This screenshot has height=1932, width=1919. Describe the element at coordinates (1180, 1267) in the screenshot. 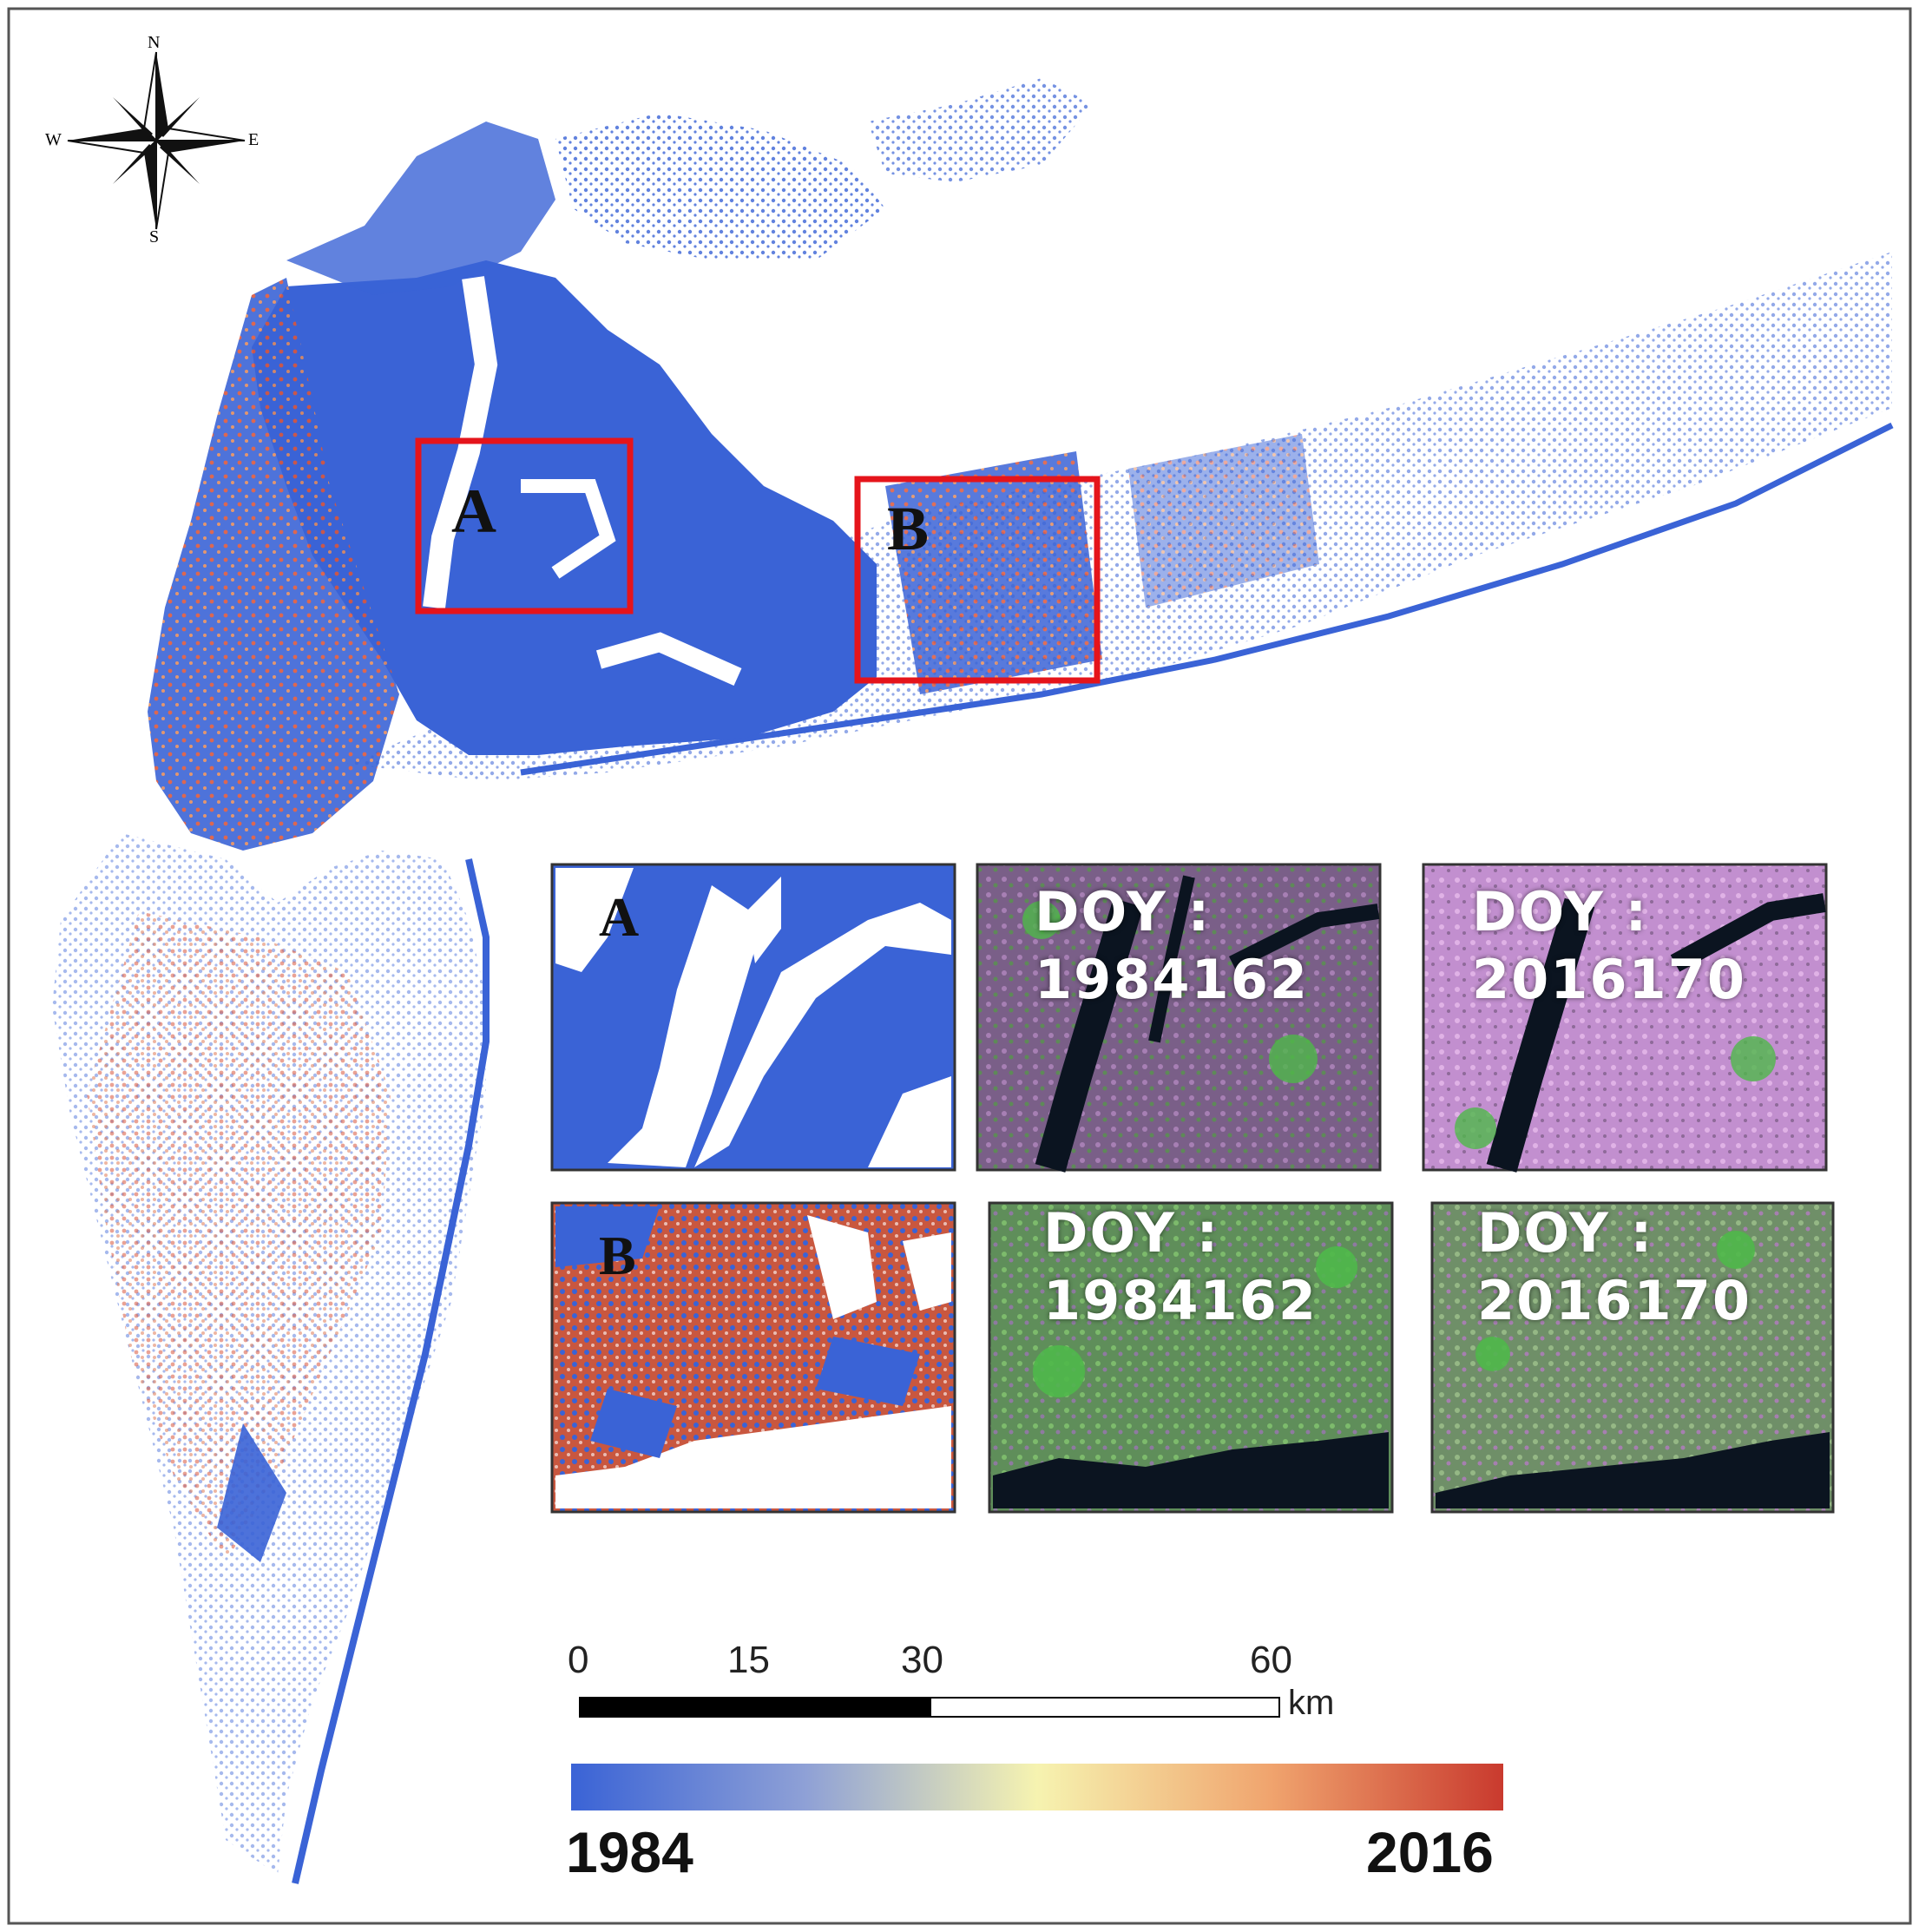

I see `inset-b-early-doy: DOY :1984162` at that location.